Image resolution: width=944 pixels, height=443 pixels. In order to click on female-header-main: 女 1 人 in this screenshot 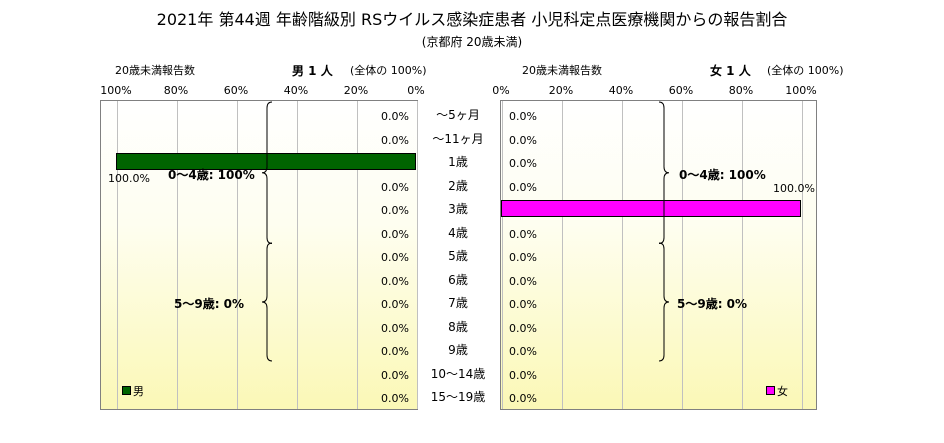, I will do `click(730, 71)`.